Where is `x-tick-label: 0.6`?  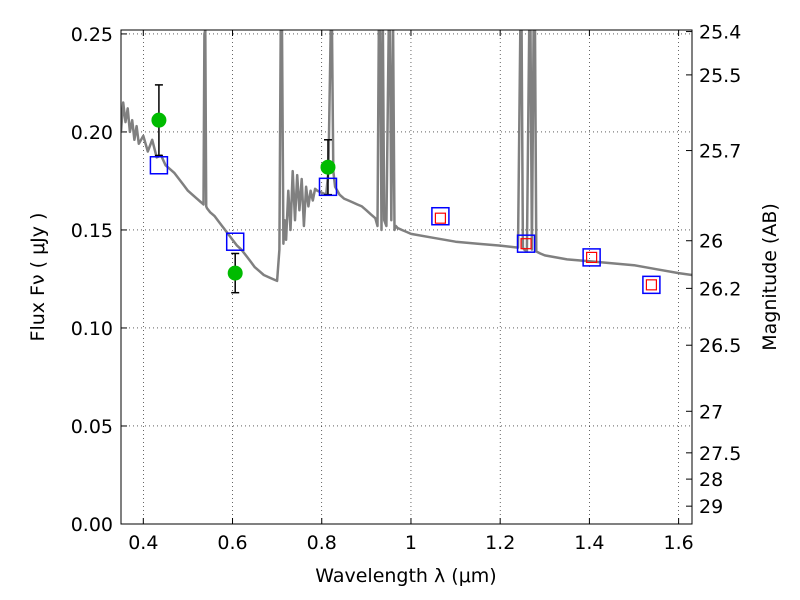 x-tick-label: 0.6 is located at coordinates (232, 543).